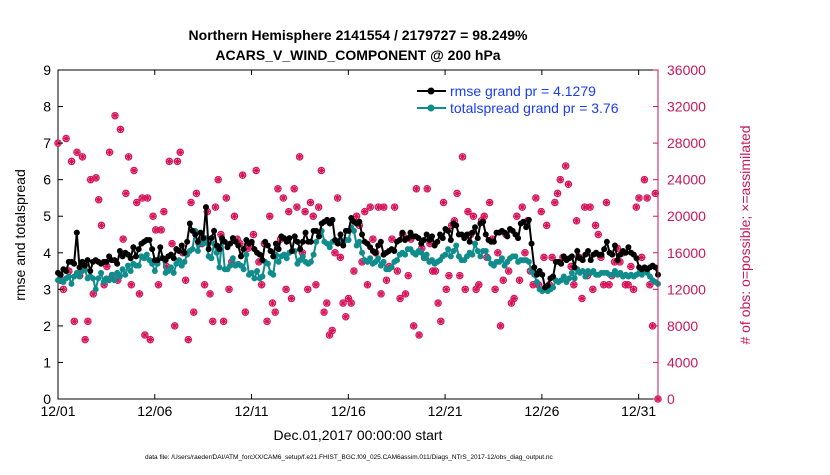  Describe the element at coordinates (745, 234) in the screenshot. I see `y-right-axis-label: # of obs: o=possible; ×=assimilated` at that location.